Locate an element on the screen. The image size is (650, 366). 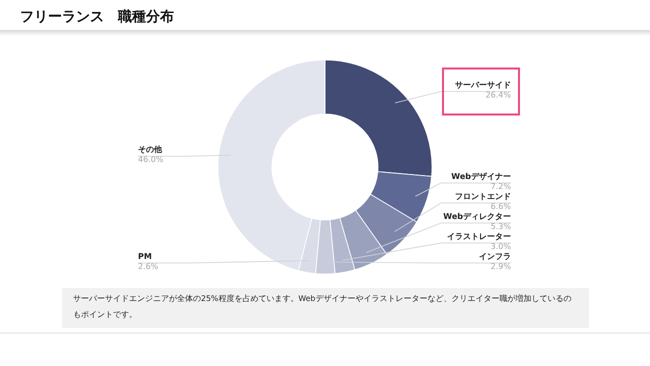
data-label: 7.2% is located at coordinates (501, 186).